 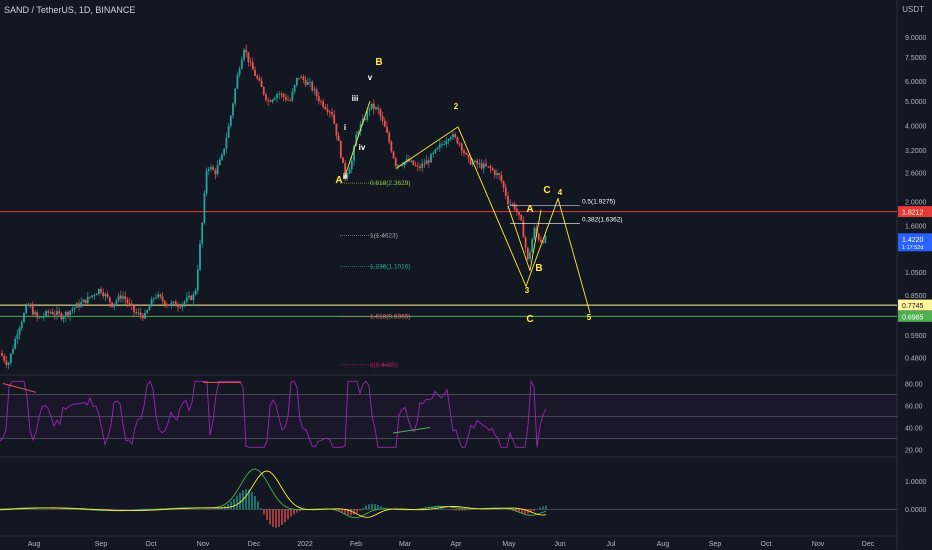 I want to click on rsi-line, so click(x=273, y=413).